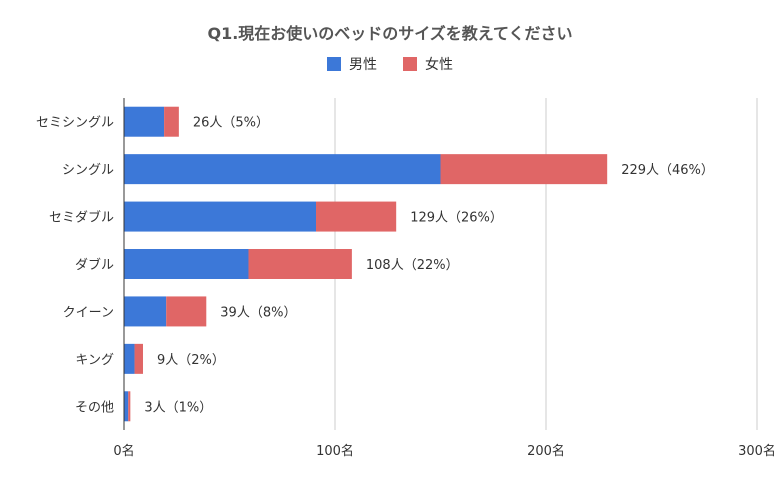 The height and width of the screenshot is (482, 780). I want to click on category-label: クイーン, so click(88, 312).